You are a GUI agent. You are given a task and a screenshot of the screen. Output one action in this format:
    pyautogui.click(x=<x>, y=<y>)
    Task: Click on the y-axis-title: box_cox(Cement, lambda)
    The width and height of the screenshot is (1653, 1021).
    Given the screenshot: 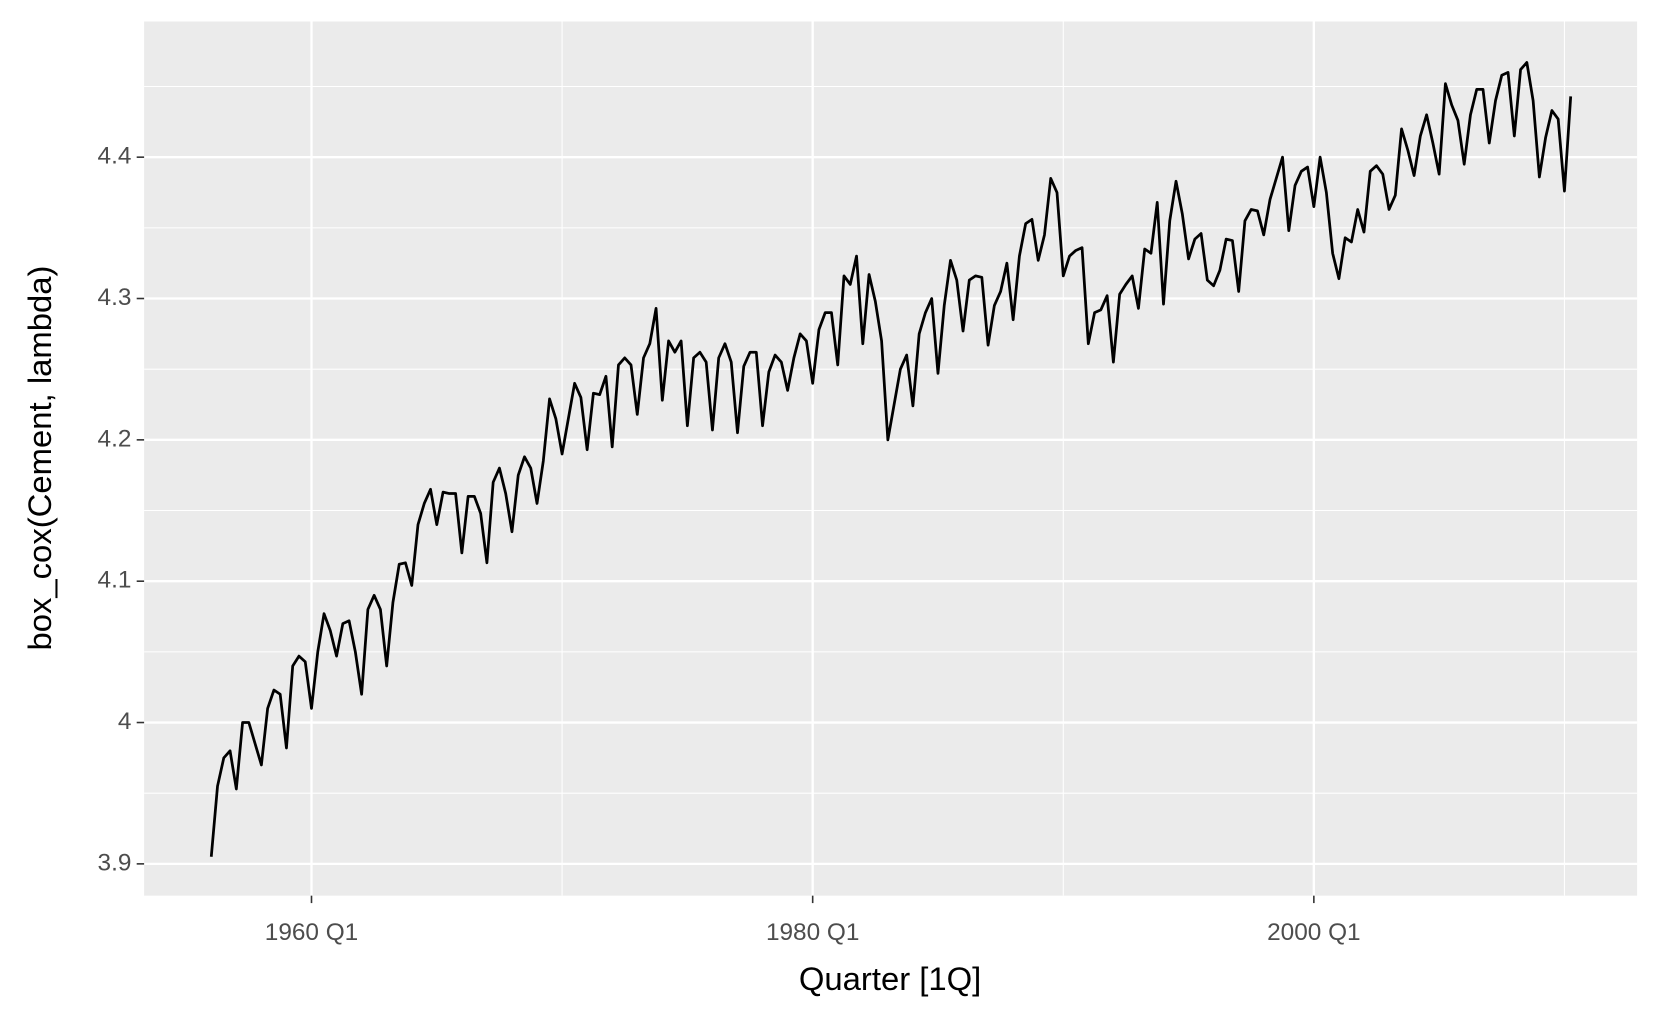 What is the action you would take?
    pyautogui.click(x=39, y=458)
    